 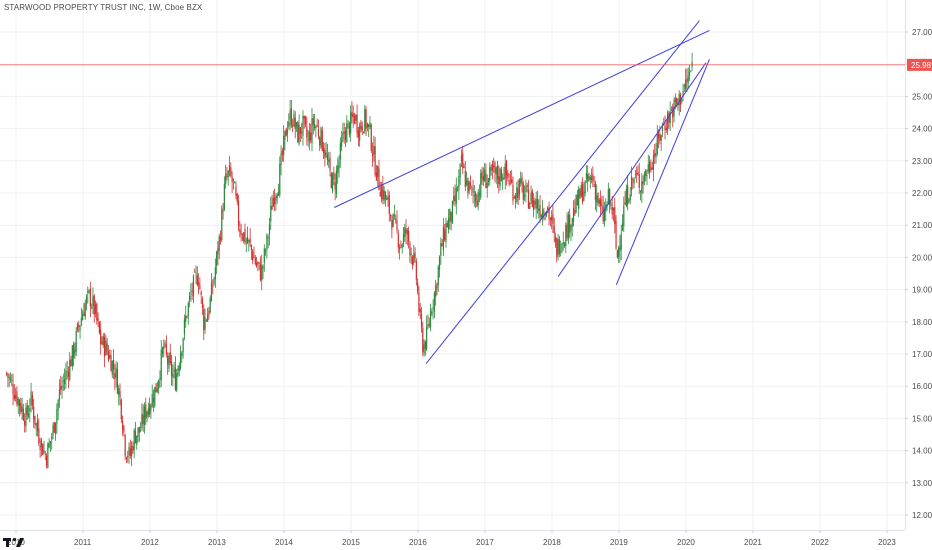 I want to click on x-tick-label: 2023, so click(x=887, y=542).